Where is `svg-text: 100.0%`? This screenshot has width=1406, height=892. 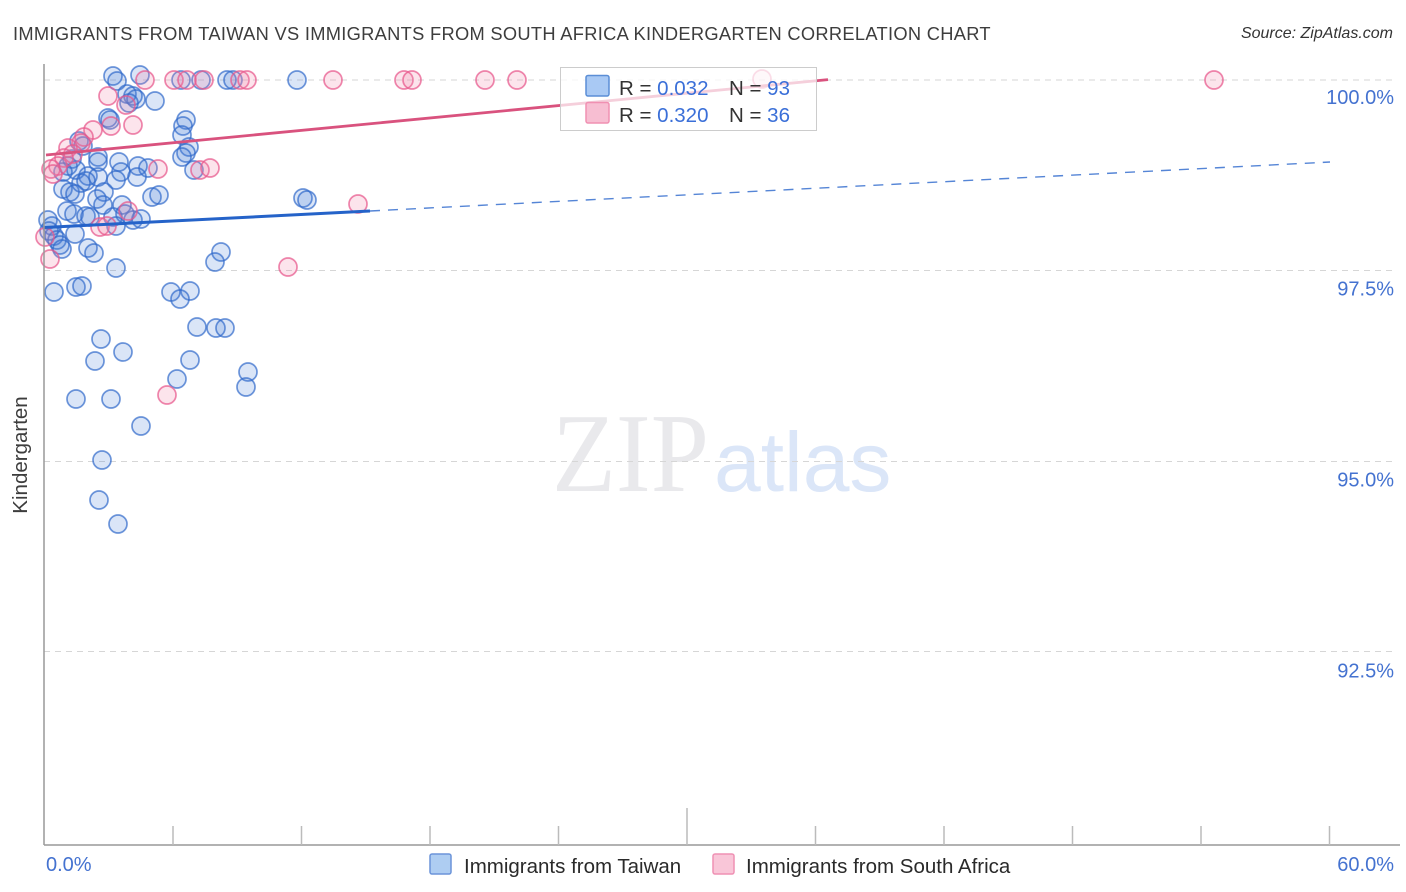 svg-text: 100.0% is located at coordinates (1360, 98).